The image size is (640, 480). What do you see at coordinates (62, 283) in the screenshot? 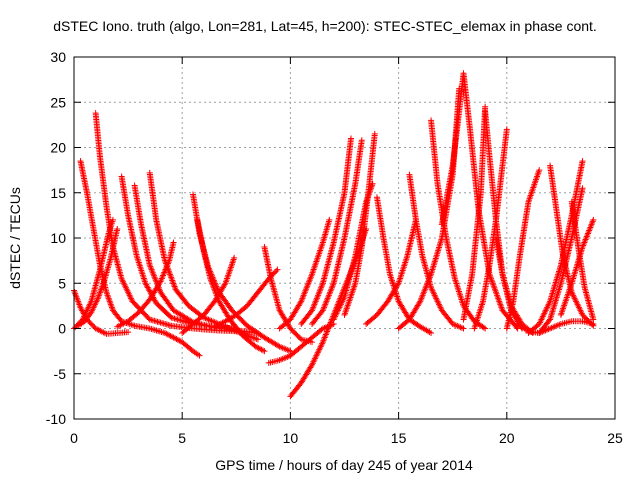
I see `y-tick-label: 5` at bounding box center [62, 283].